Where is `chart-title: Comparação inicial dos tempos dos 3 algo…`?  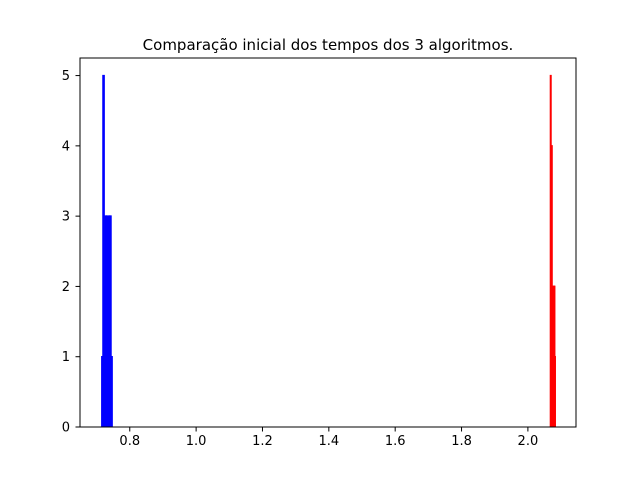 chart-title: Comparação inicial dos tempos dos 3 algo… is located at coordinates (328, 45).